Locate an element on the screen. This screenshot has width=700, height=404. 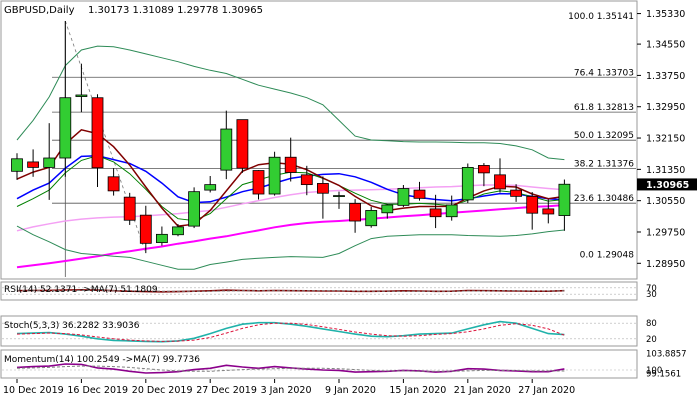
x-tick-label: 15 Jan 2020 is located at coordinates (417, 390).